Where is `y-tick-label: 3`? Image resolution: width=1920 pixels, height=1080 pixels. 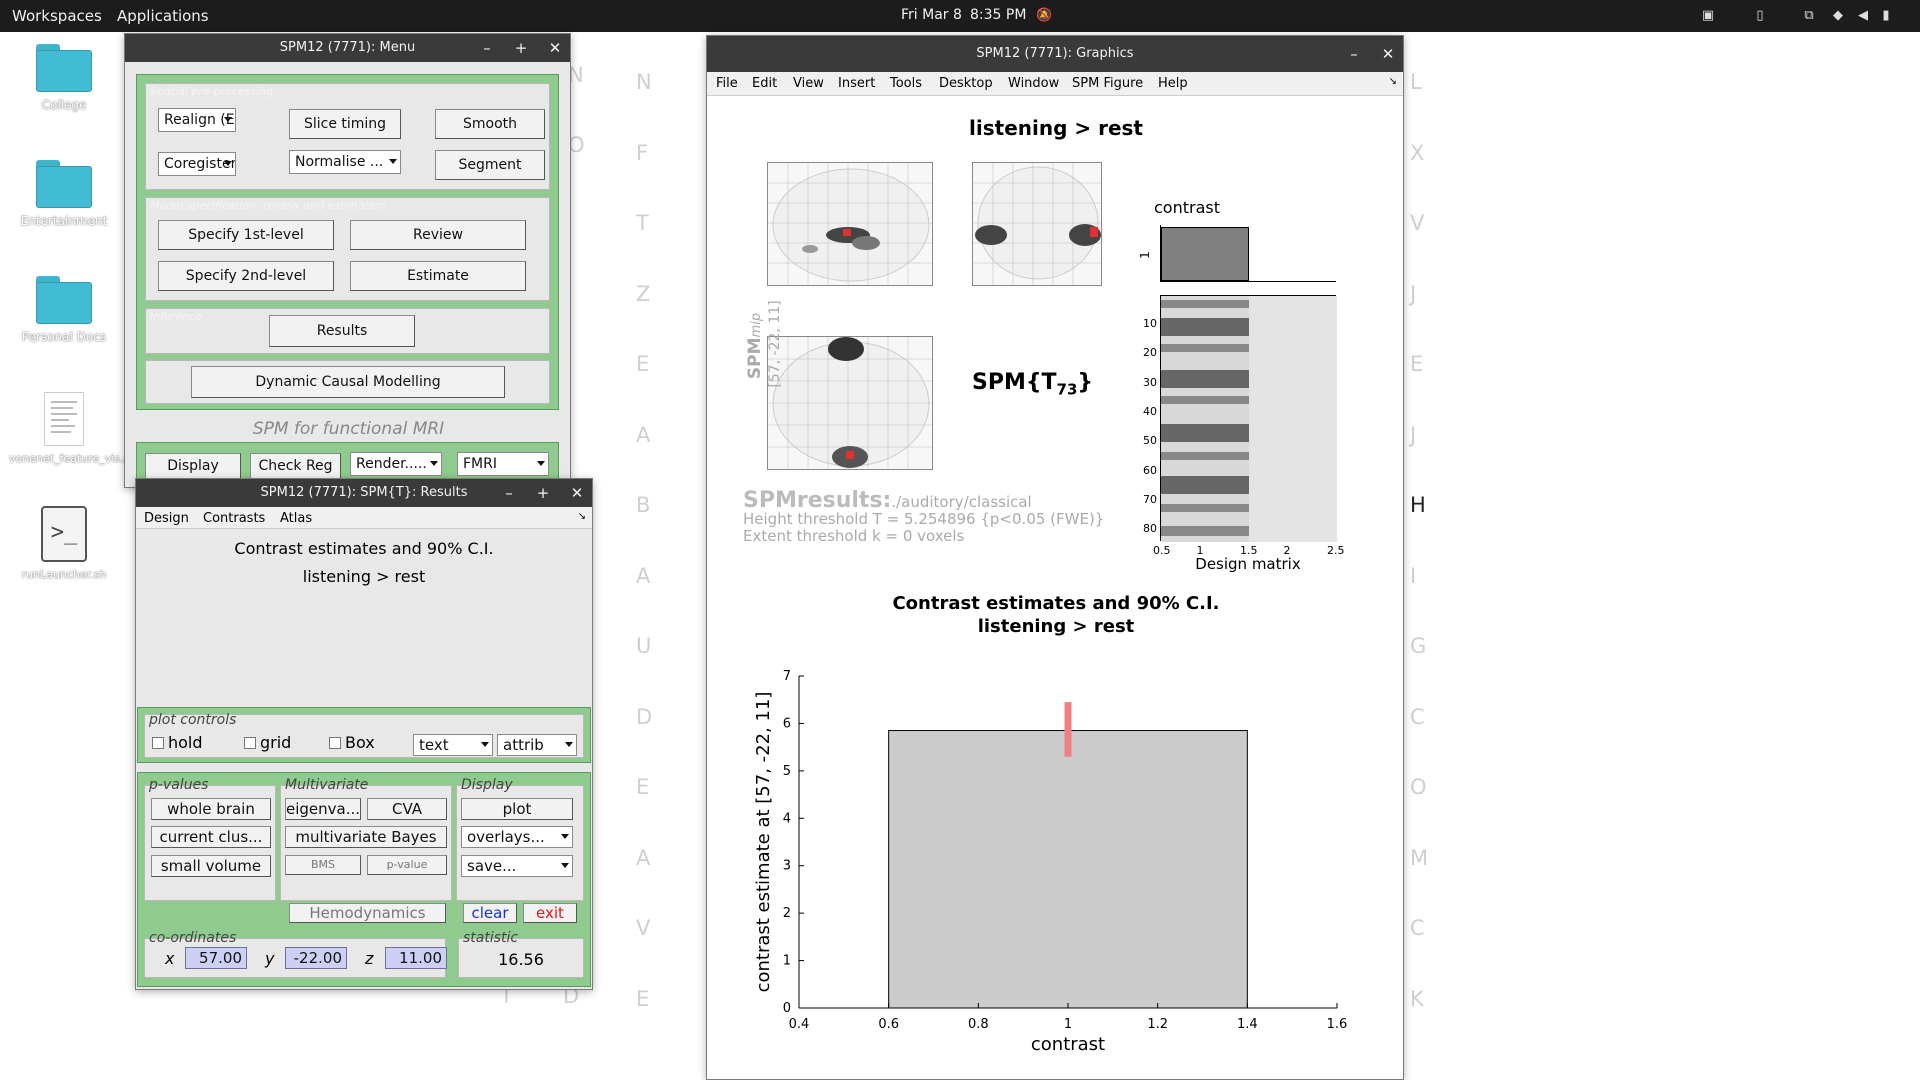 y-tick-label: 3 is located at coordinates (787, 866).